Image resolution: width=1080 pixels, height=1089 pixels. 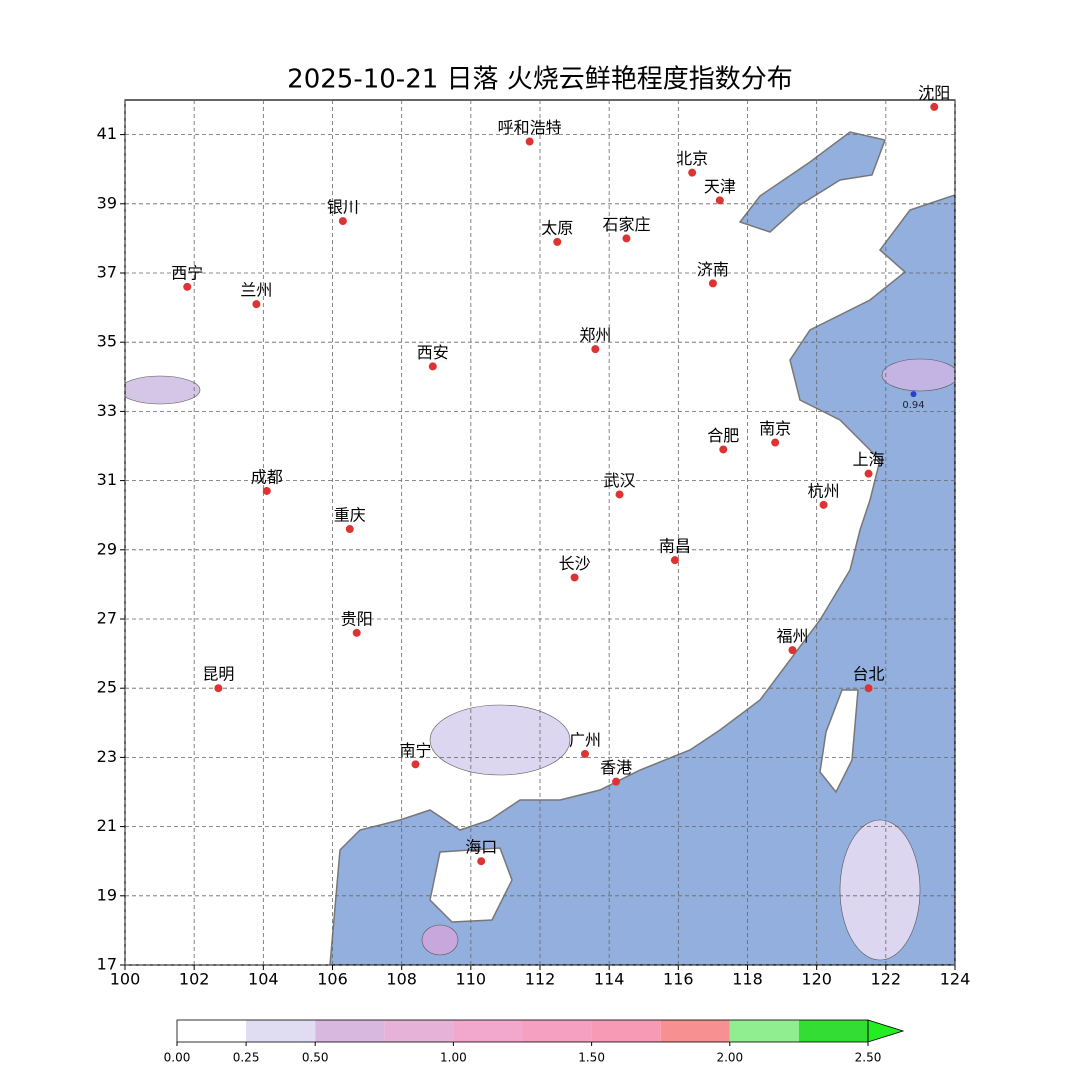 What do you see at coordinates (720, 186) in the screenshot?
I see `city-label: 天津` at bounding box center [720, 186].